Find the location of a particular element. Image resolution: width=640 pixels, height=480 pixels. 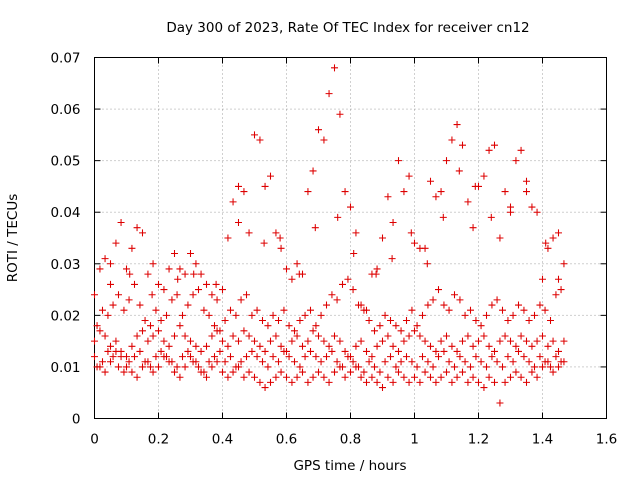

y-tick-label: 0.04 is located at coordinates (65, 213).